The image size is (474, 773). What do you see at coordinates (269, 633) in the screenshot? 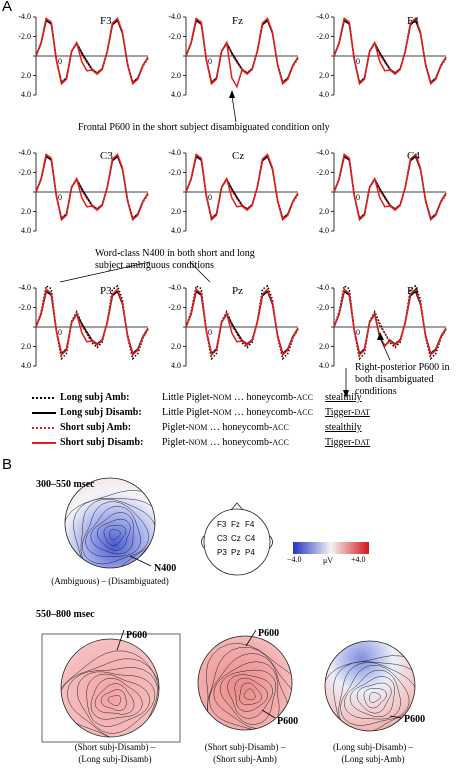
I see `p600-map-label-2a: P600` at bounding box center [269, 633].